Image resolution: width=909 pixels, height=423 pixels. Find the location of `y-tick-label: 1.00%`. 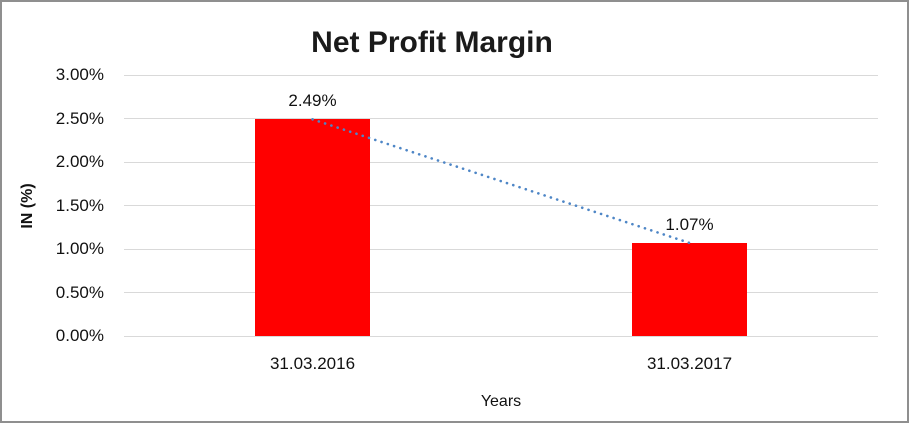

y-tick-label: 1.00% is located at coordinates (79, 248).